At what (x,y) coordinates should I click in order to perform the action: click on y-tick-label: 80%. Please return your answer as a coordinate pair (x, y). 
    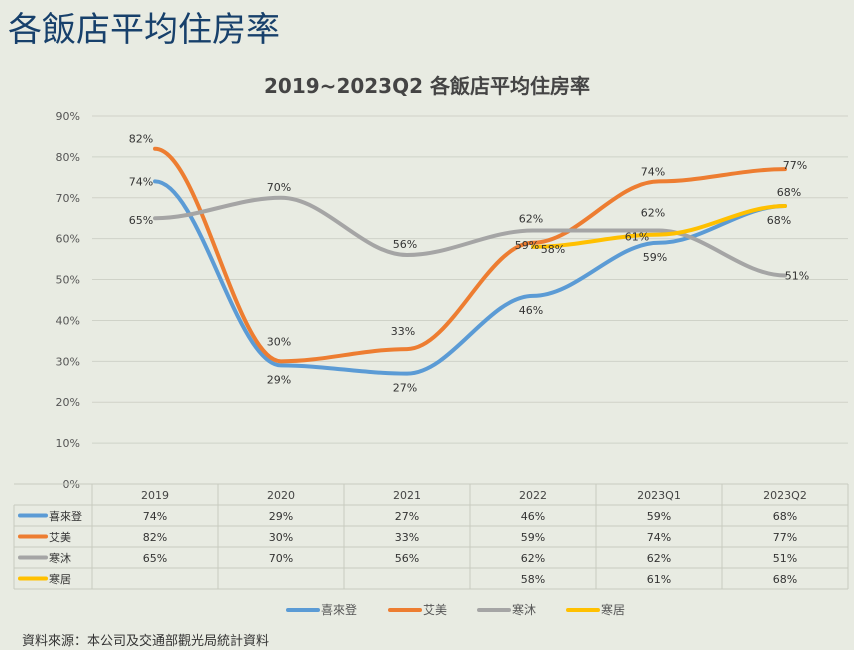
    Looking at the image, I should click on (68, 157).